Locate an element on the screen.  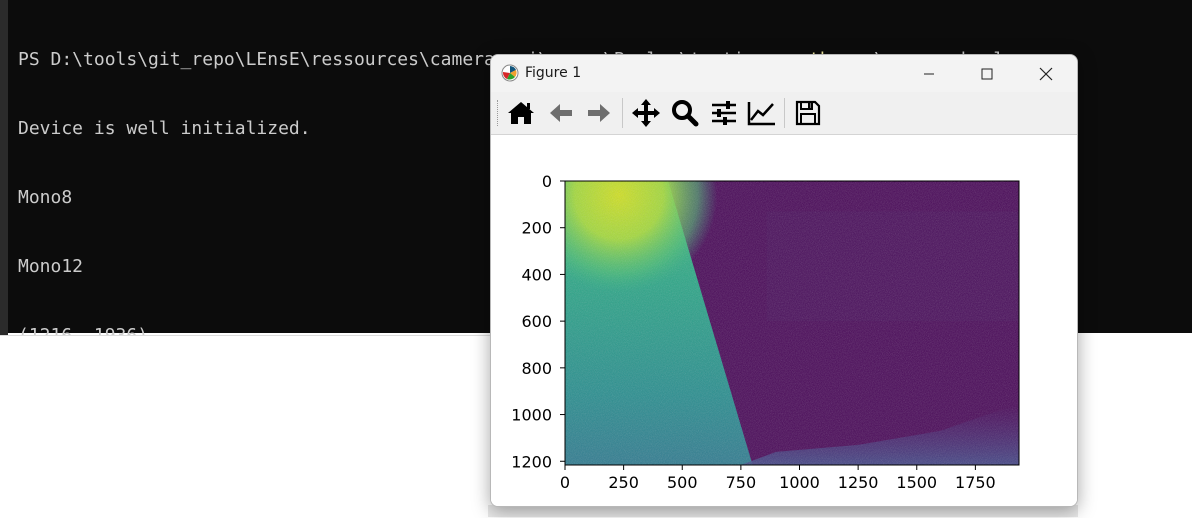
configure-subplots-icon is located at coordinates (724, 113).